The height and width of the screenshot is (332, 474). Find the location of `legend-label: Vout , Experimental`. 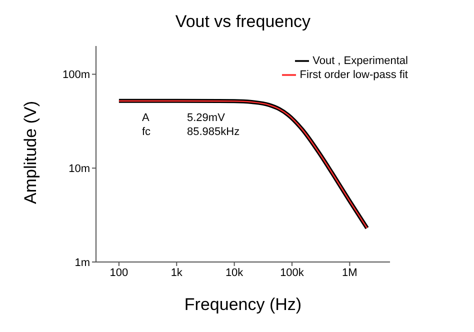

legend-label: Vout , Experimental is located at coordinates (360, 61).